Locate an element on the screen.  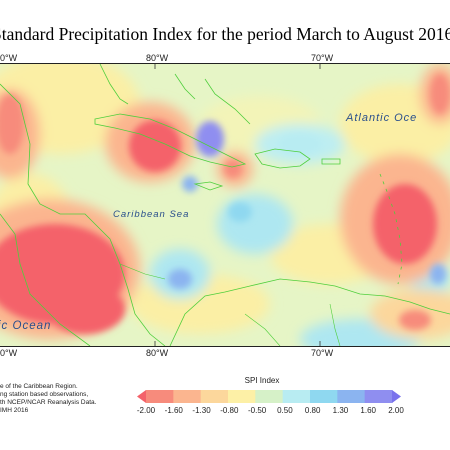
legend-tick-label: 0.80 is located at coordinates (312, 410).